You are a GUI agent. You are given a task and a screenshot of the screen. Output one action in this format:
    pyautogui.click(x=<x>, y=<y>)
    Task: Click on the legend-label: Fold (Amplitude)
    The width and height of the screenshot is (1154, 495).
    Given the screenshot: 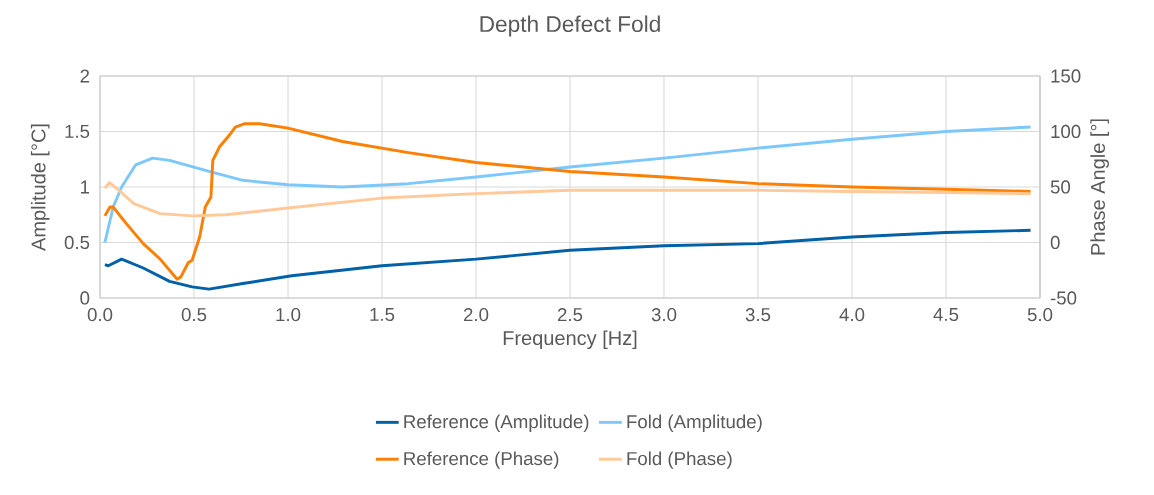 What is the action you would take?
    pyautogui.click(x=694, y=423)
    